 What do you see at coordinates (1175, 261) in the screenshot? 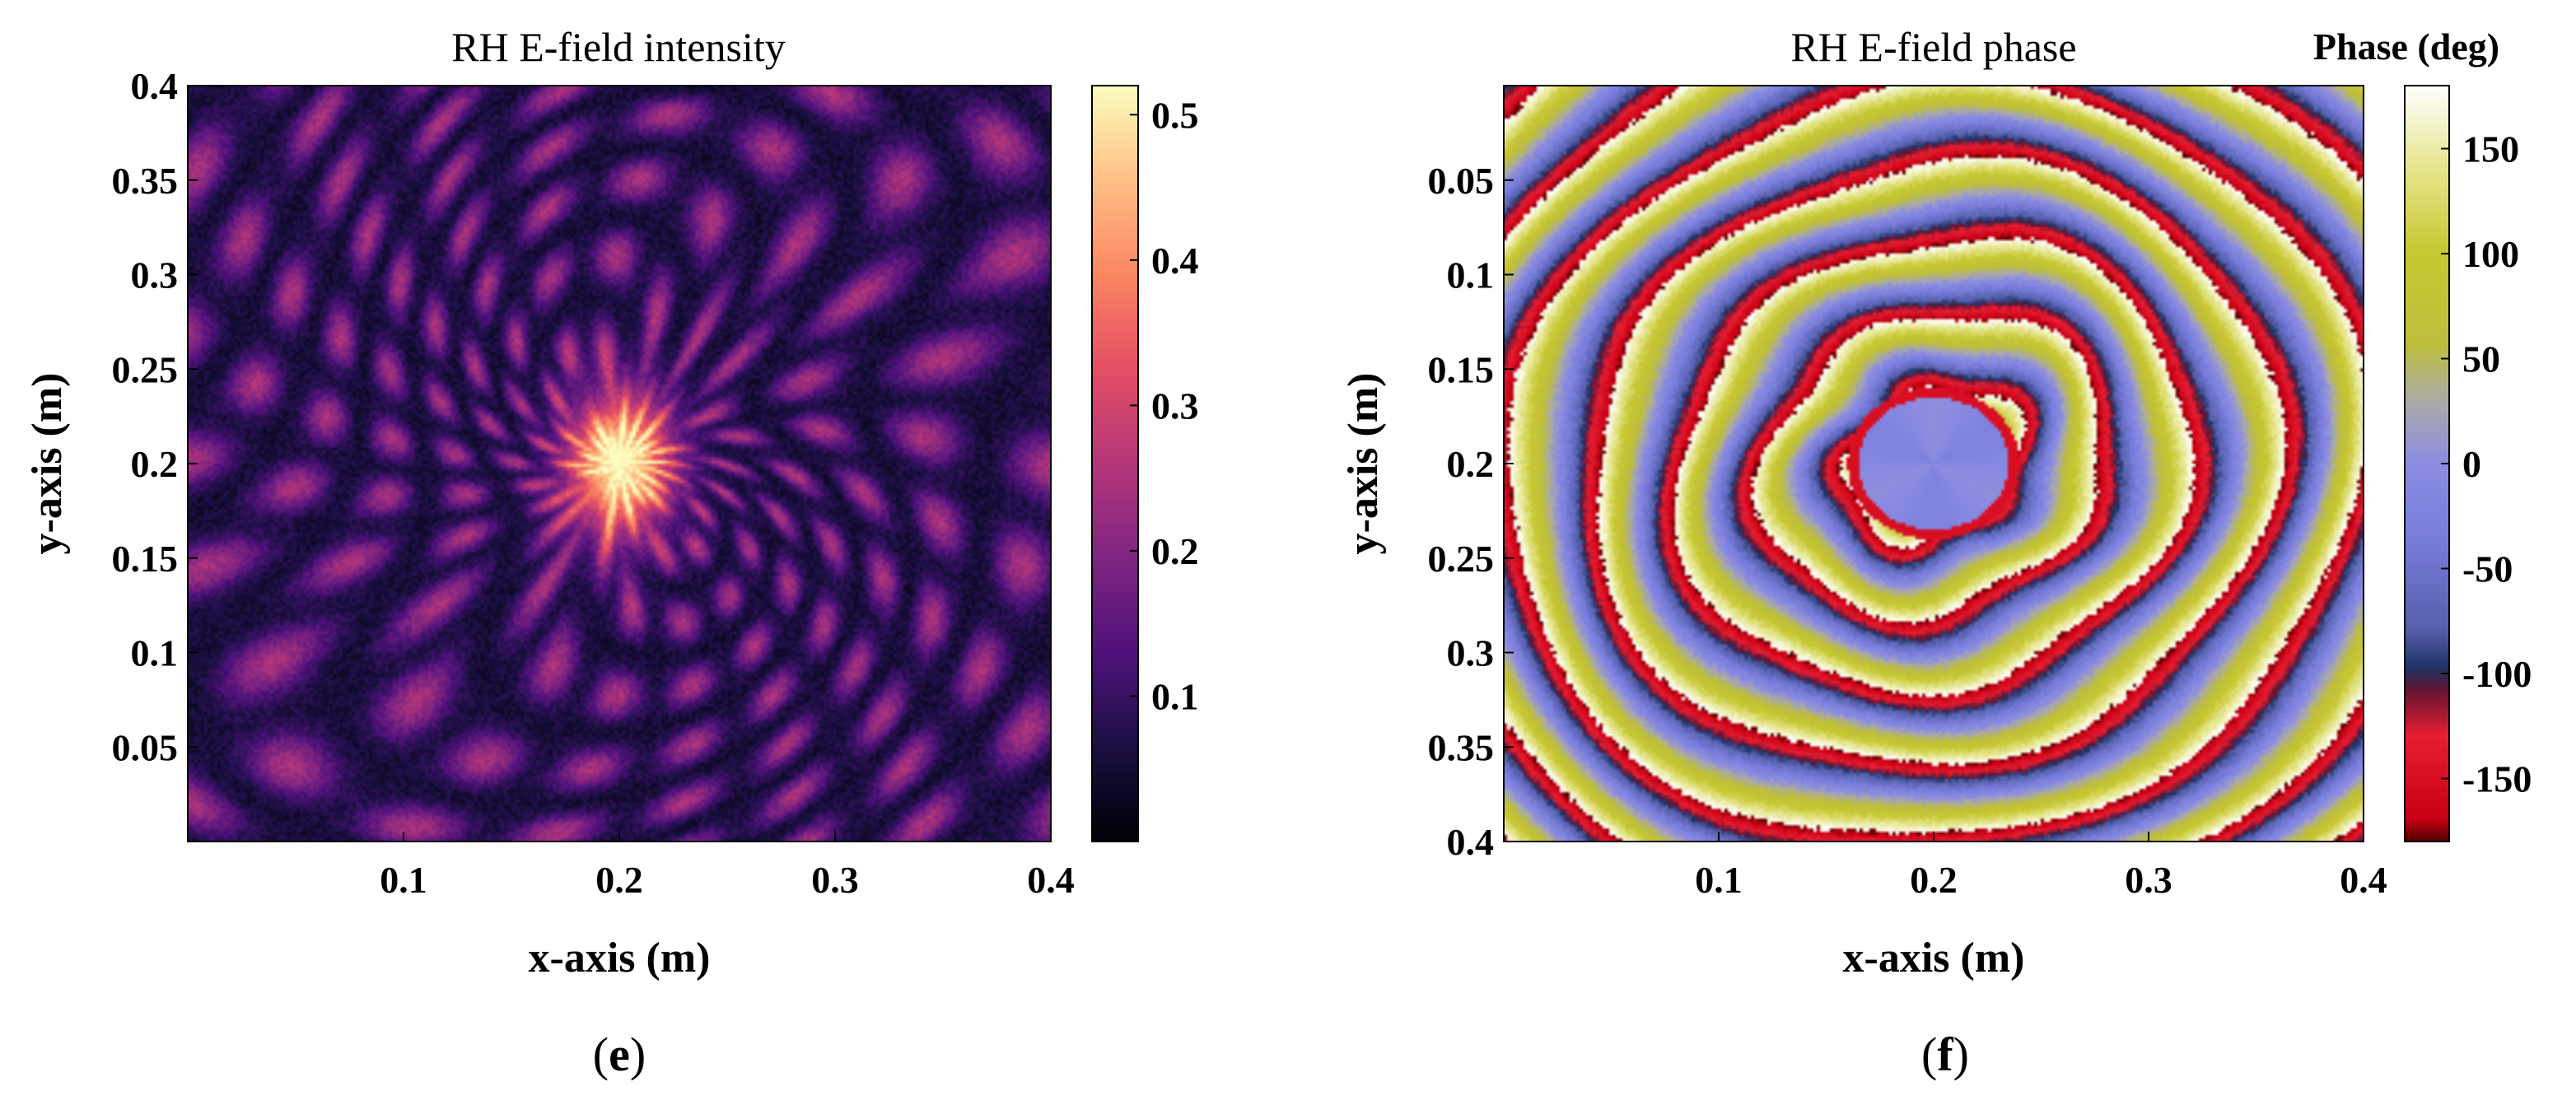
I see `panel-e-colorbar-tick-label: 0.4` at bounding box center [1175, 261].